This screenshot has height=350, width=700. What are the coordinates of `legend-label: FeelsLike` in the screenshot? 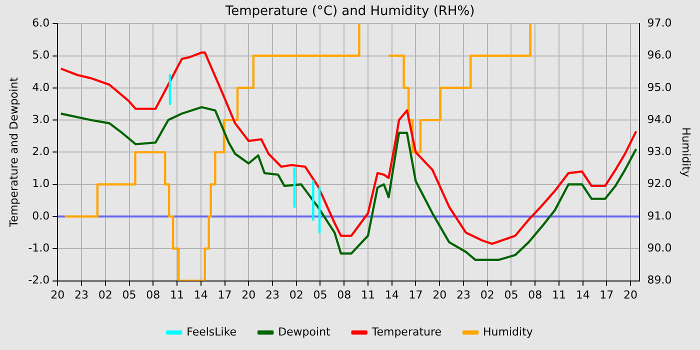 It's located at (211, 331).